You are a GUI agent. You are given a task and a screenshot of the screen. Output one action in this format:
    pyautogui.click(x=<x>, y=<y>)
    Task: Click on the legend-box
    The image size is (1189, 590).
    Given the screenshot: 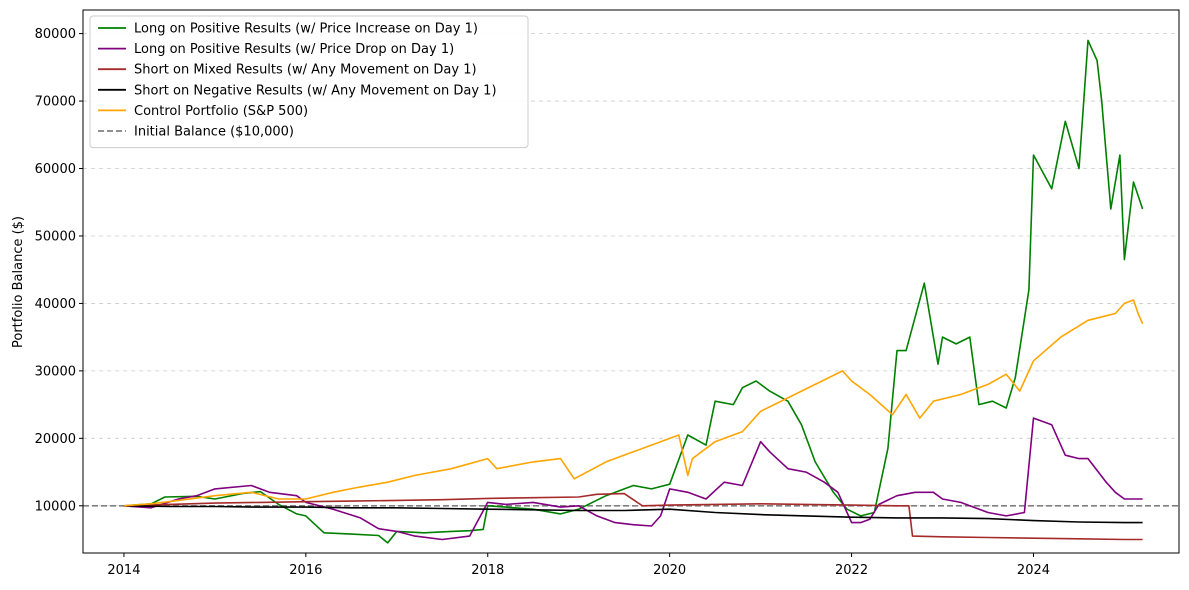 What is the action you would take?
    pyautogui.click(x=309, y=82)
    